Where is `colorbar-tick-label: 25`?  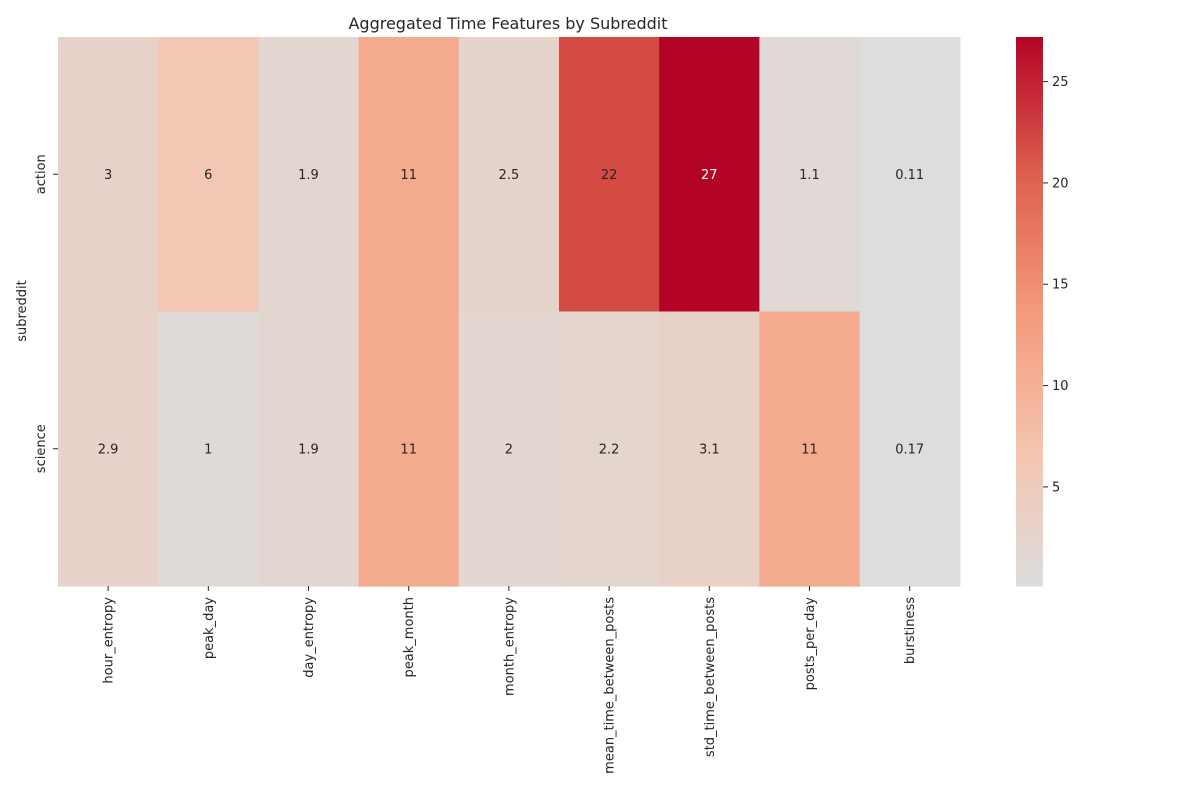
colorbar-tick-label: 25 is located at coordinates (1060, 82).